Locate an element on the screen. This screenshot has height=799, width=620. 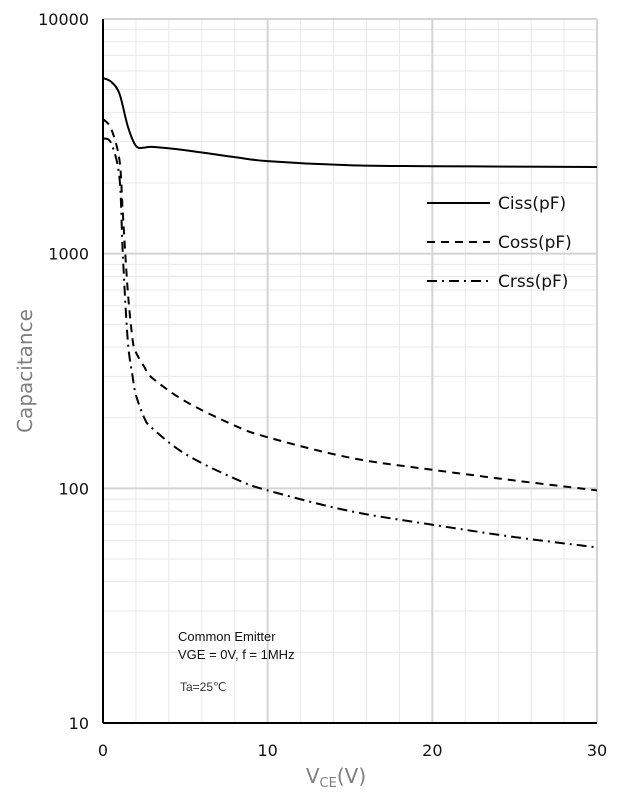
legend: Ciss(pF) Coss(pF) Crss(pF) is located at coordinates (499, 243).